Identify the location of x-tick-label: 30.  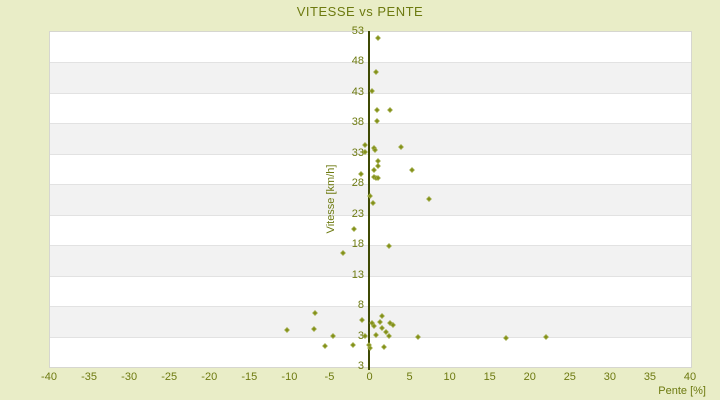
(609, 377).